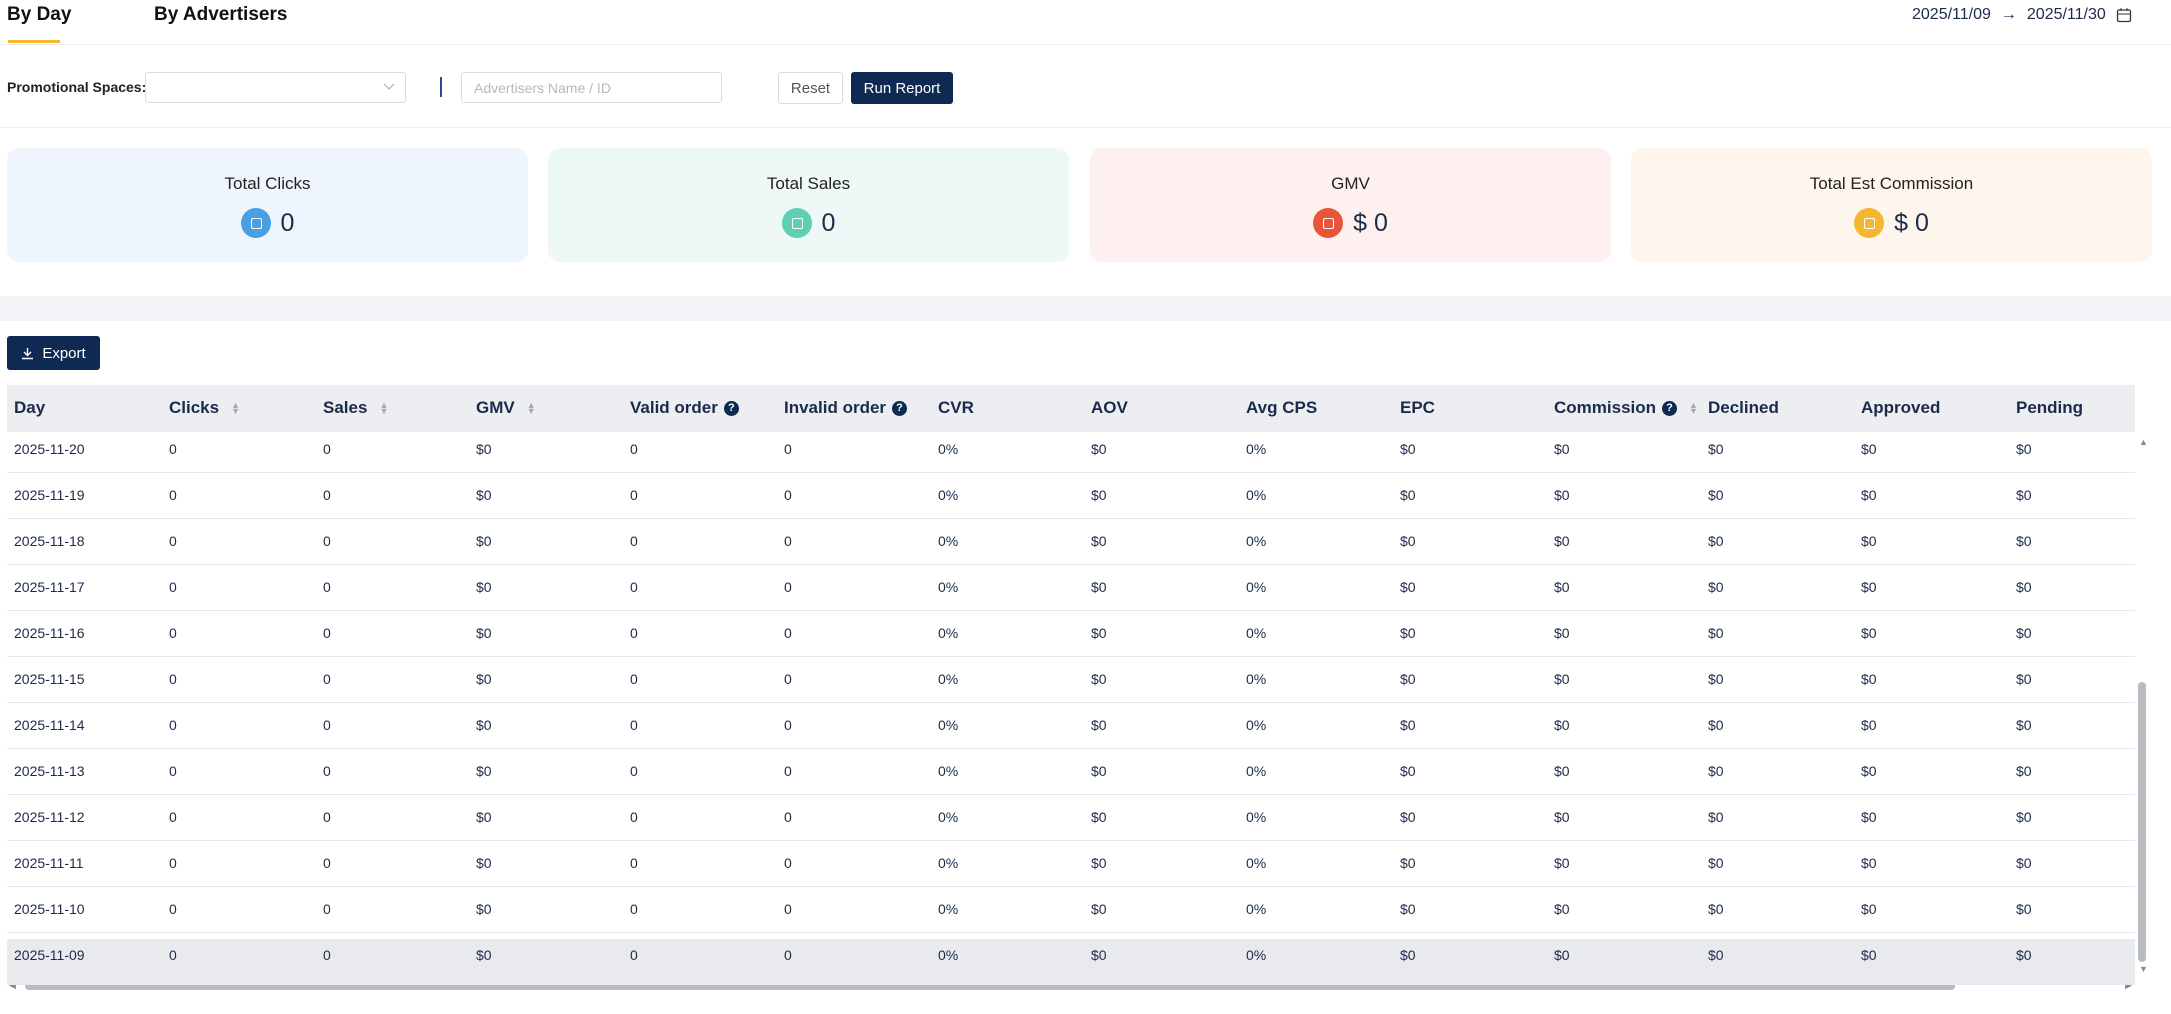  I want to click on promo-select, so click(275, 87).